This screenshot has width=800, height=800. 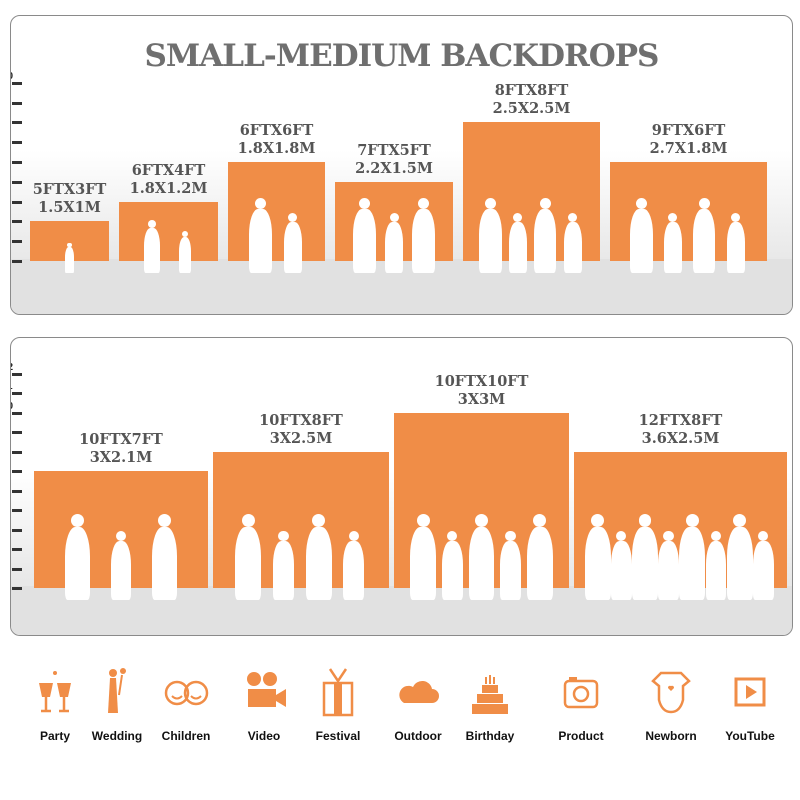 I want to click on size-feet: 8FTX8FT, so click(x=531, y=91).